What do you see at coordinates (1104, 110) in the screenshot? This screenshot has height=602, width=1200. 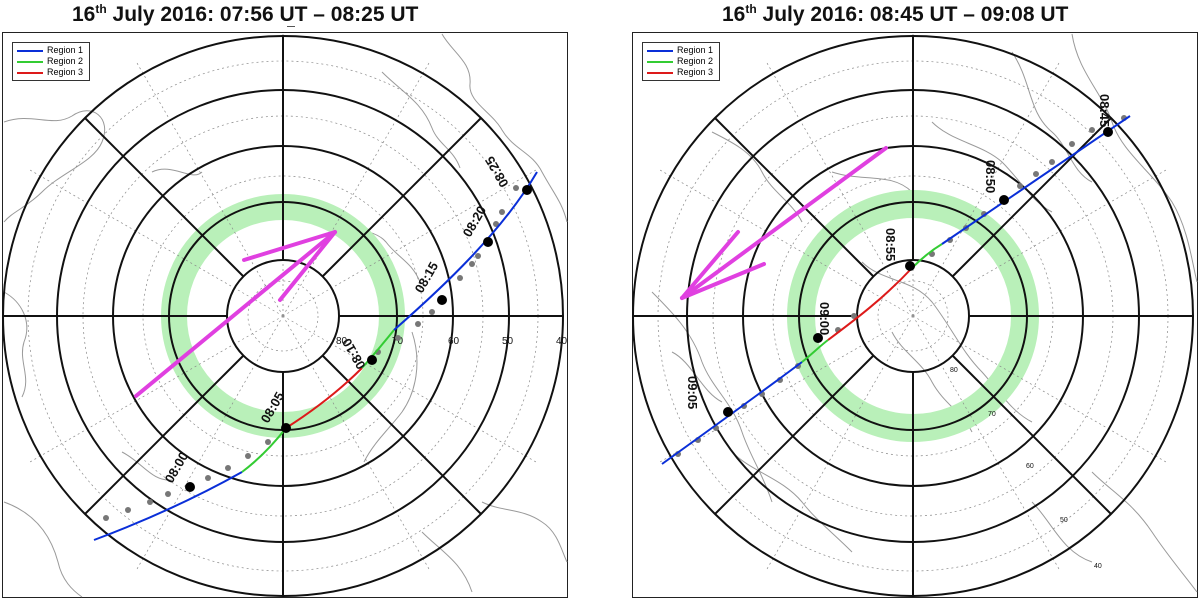 I see `time-label-0845: 08:45` at bounding box center [1104, 110].